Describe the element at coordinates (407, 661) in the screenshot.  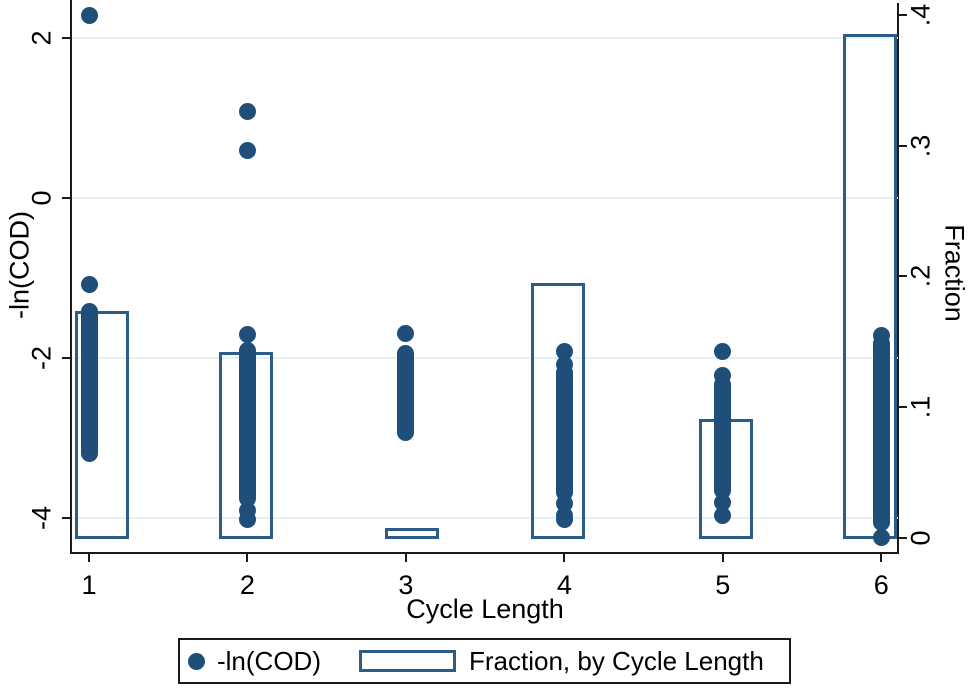
I see `legend-bar-marker-icon` at that location.